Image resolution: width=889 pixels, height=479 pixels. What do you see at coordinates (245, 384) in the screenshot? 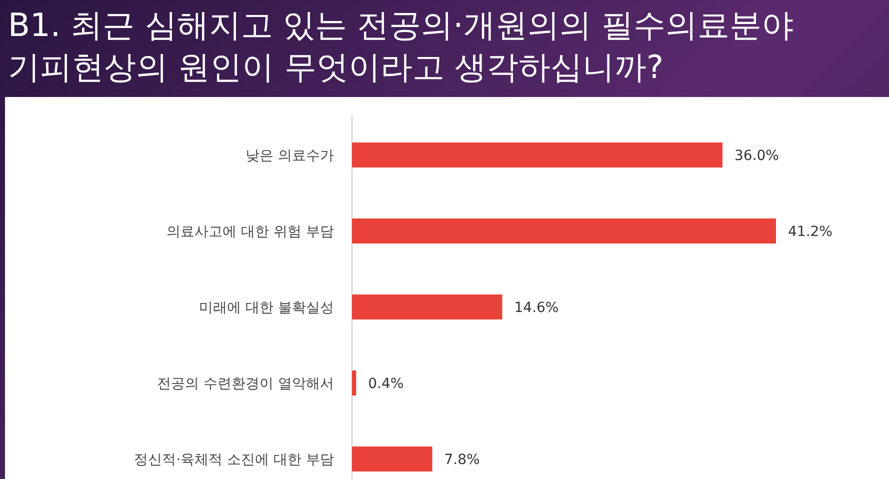
I see `y-tick-label: 전공의 수련환경이 열악해서` at bounding box center [245, 384].